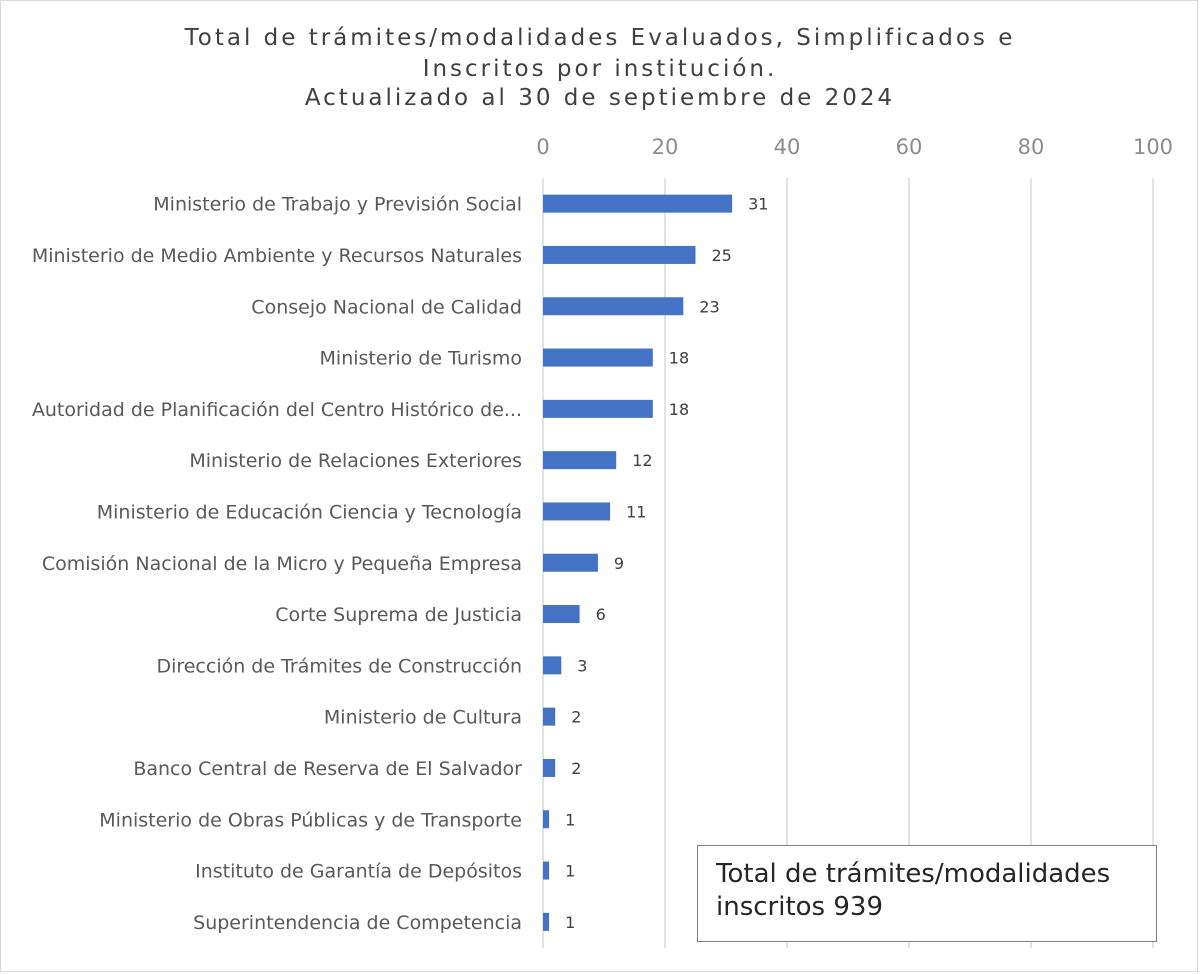 The width and height of the screenshot is (1200, 974). Describe the element at coordinates (913, 874) in the screenshot. I see `annotation-line-1: Total de trámites/modalidades` at that location.